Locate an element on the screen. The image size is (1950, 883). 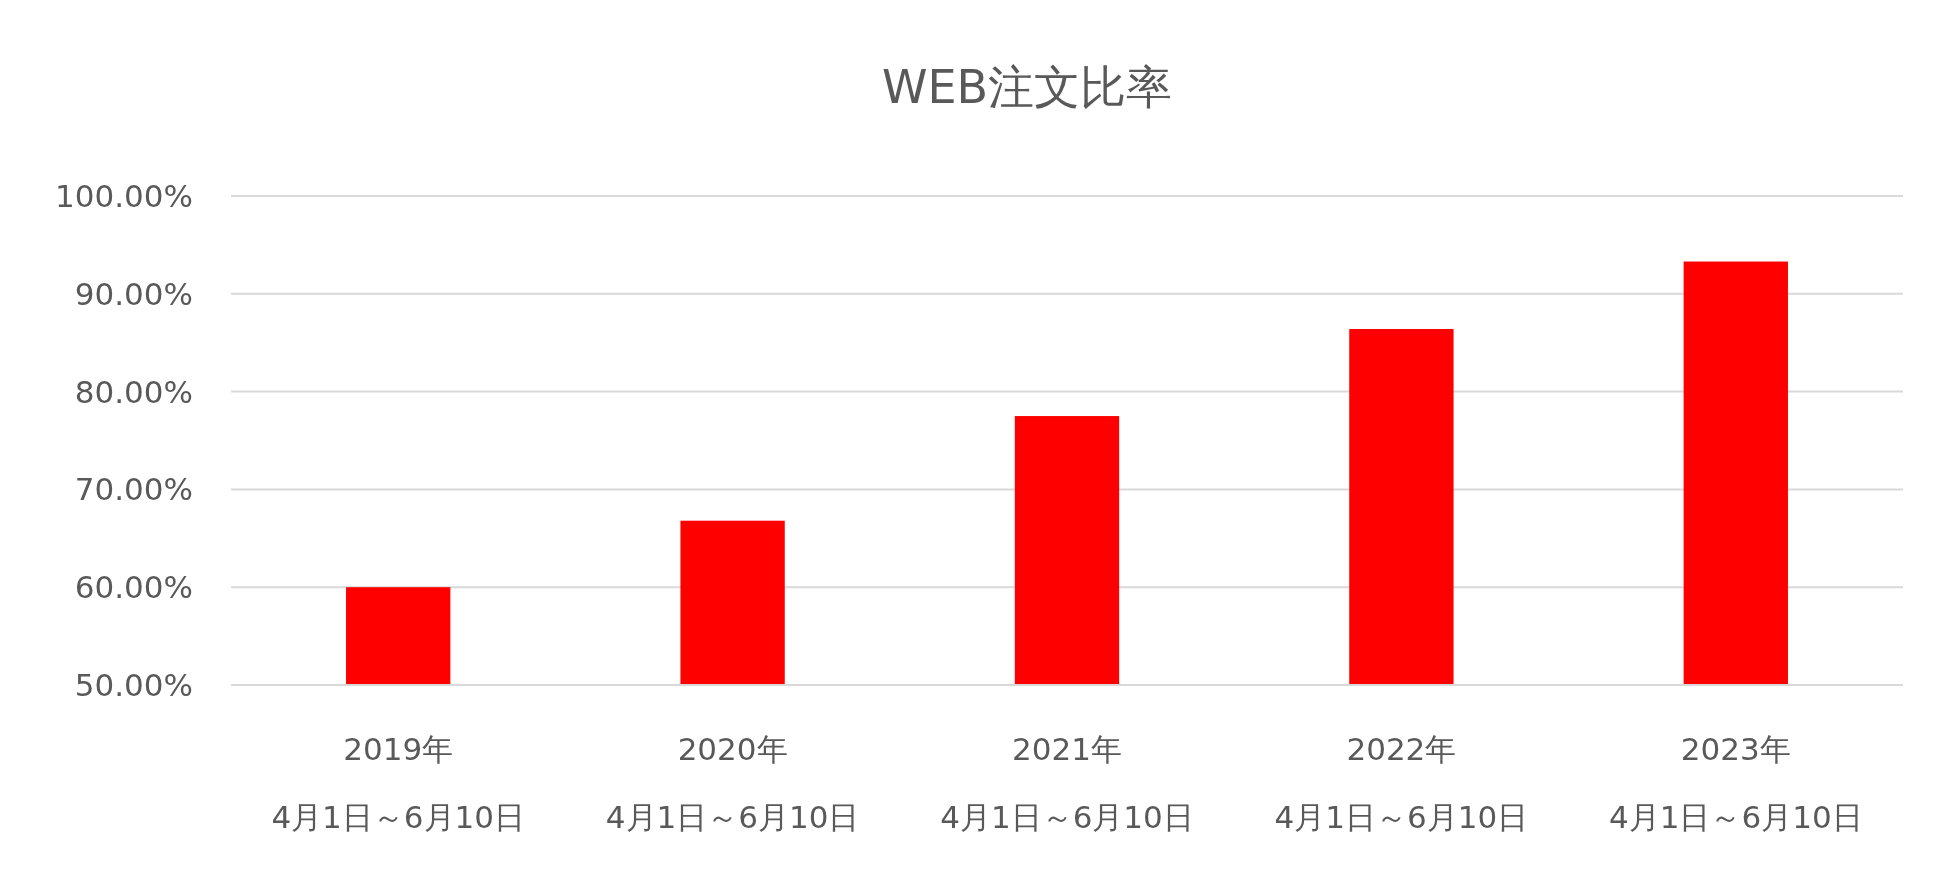
y-tick-label: 50.00% is located at coordinates (133, 685).